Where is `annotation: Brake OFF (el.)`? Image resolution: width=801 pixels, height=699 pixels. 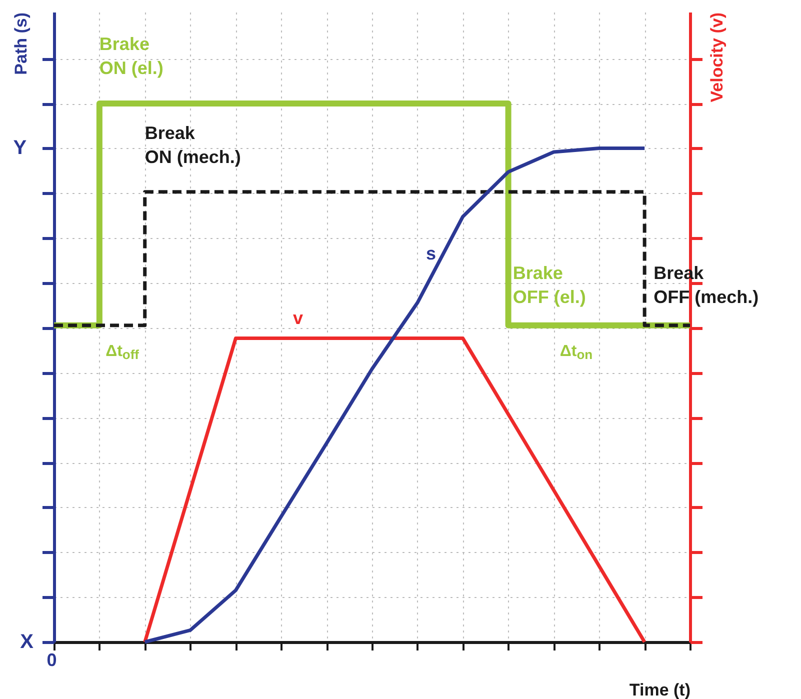
annotation: Brake OFF (el.) is located at coordinates (549, 285).